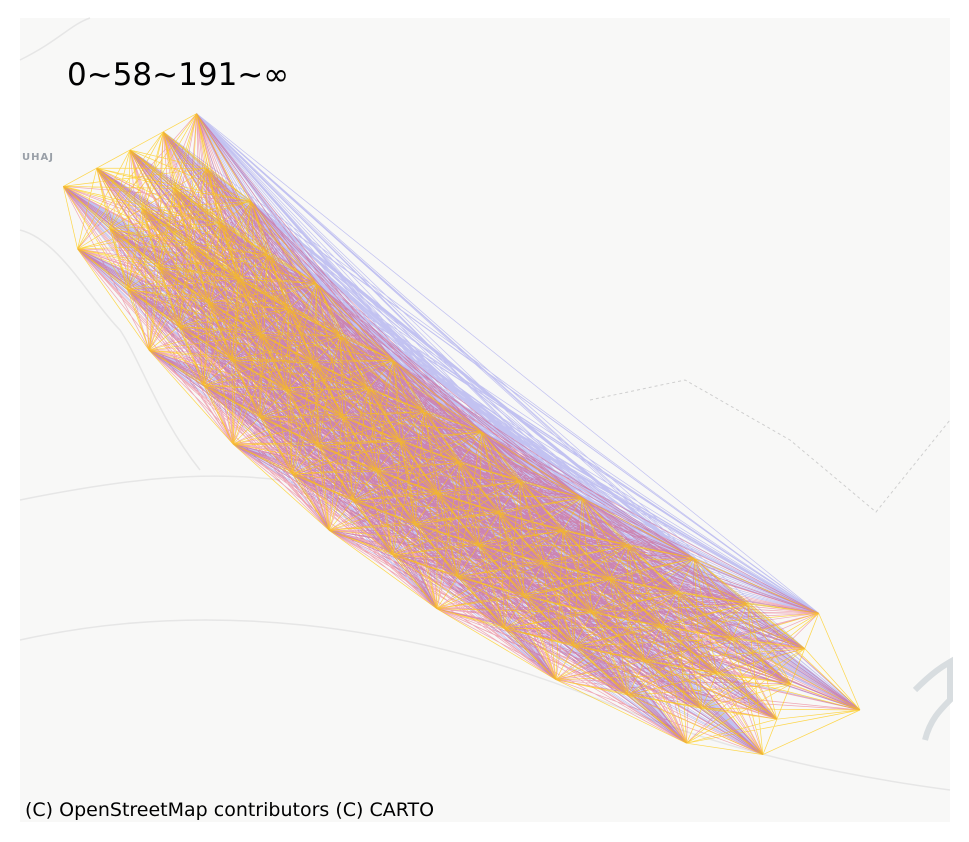 Image resolution: width=969 pixels, height=842 pixels. Describe the element at coordinates (178, 75) in the screenshot. I see `legend-text: 0~58~191~∞` at that location.